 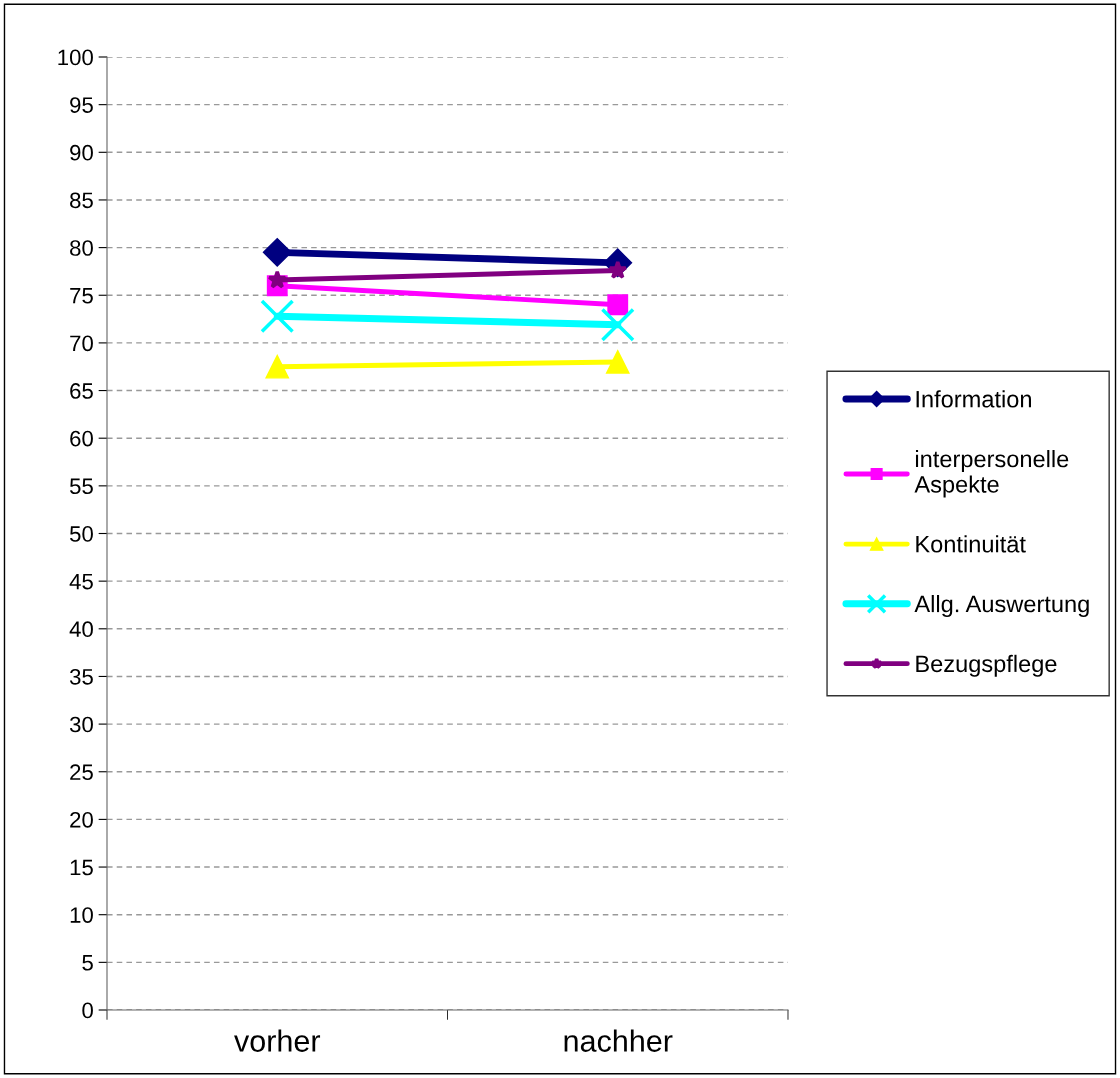 I want to click on y-tick-label: 0, so click(x=87, y=1010).